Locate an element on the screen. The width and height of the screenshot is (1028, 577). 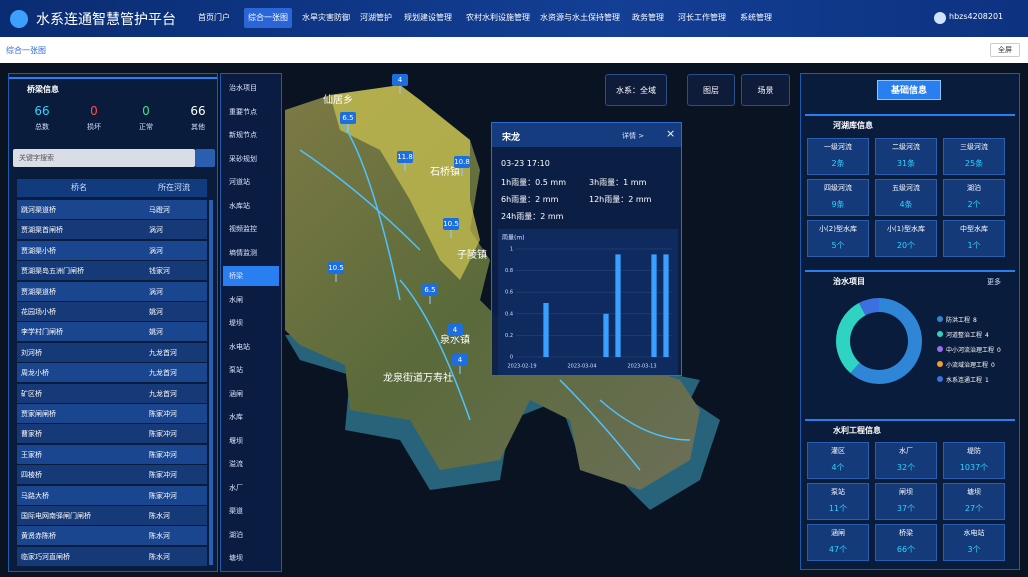
nav-item: 水旱灾害防御 is located at coordinates (326, 17).